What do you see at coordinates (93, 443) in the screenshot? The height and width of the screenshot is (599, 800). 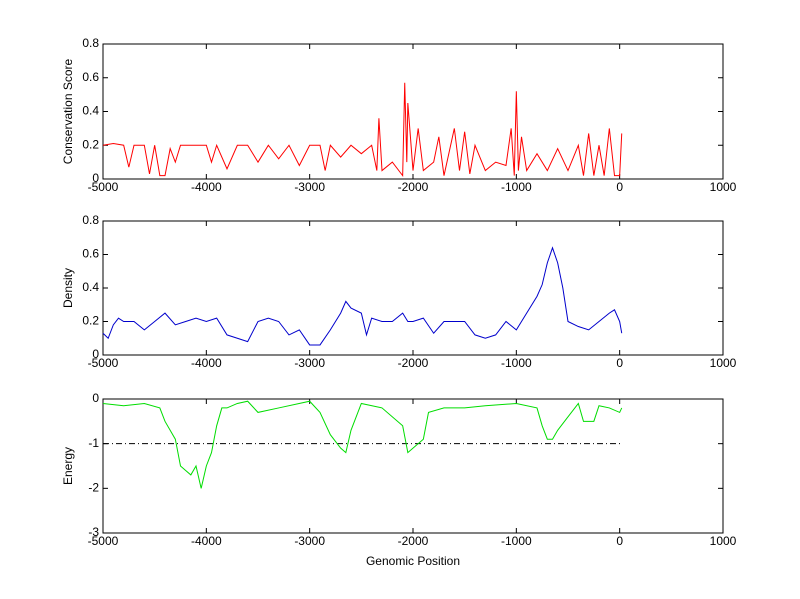 I see `y-tick-label: -1` at bounding box center [93, 443].